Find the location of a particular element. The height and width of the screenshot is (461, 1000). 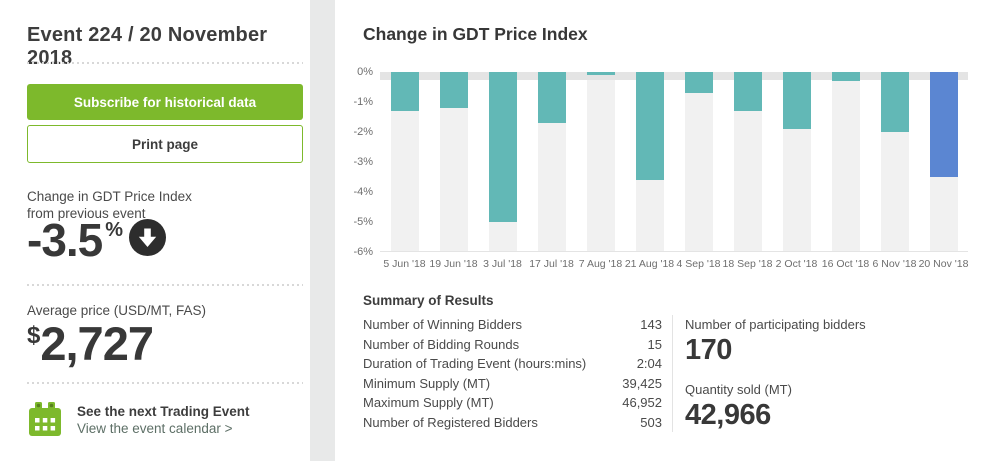

average-price-value: 2,727 is located at coordinates (97, 343).